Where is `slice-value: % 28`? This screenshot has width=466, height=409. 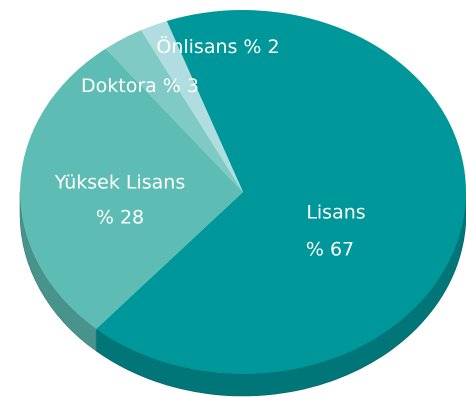 slice-value: % 28 is located at coordinates (120, 218).